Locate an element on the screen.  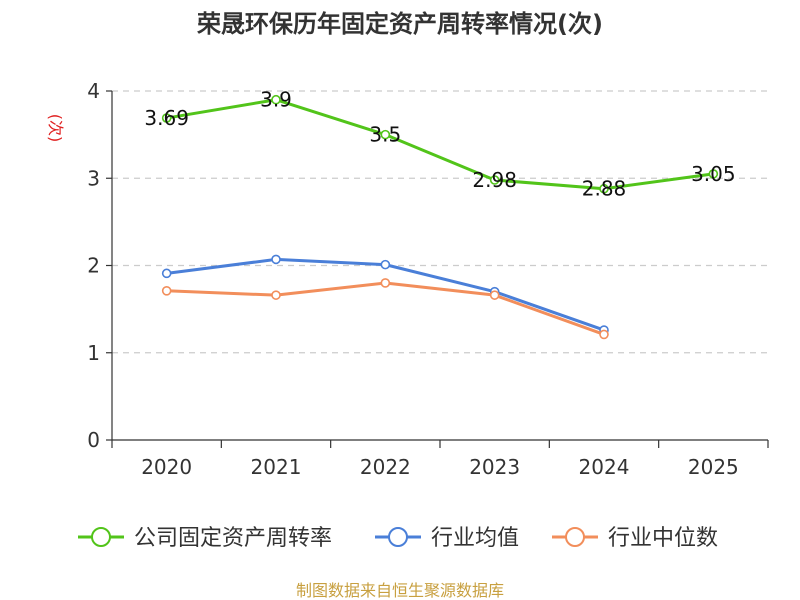
x-tick-label: 2025 is located at coordinates (713, 467).